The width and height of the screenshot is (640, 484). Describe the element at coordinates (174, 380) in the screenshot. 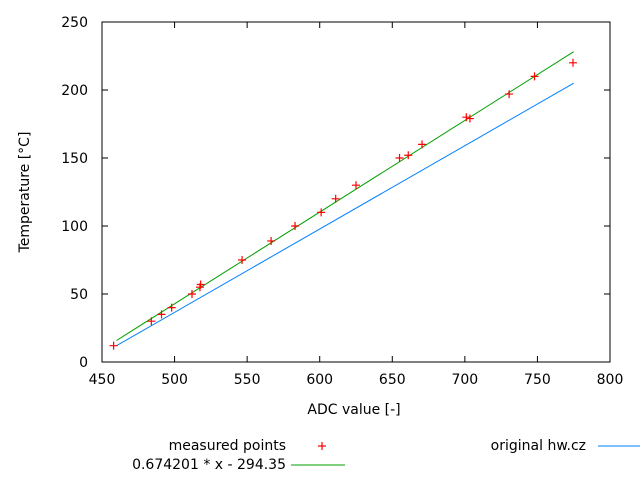

I see `x-tick-label: 500` at that location.